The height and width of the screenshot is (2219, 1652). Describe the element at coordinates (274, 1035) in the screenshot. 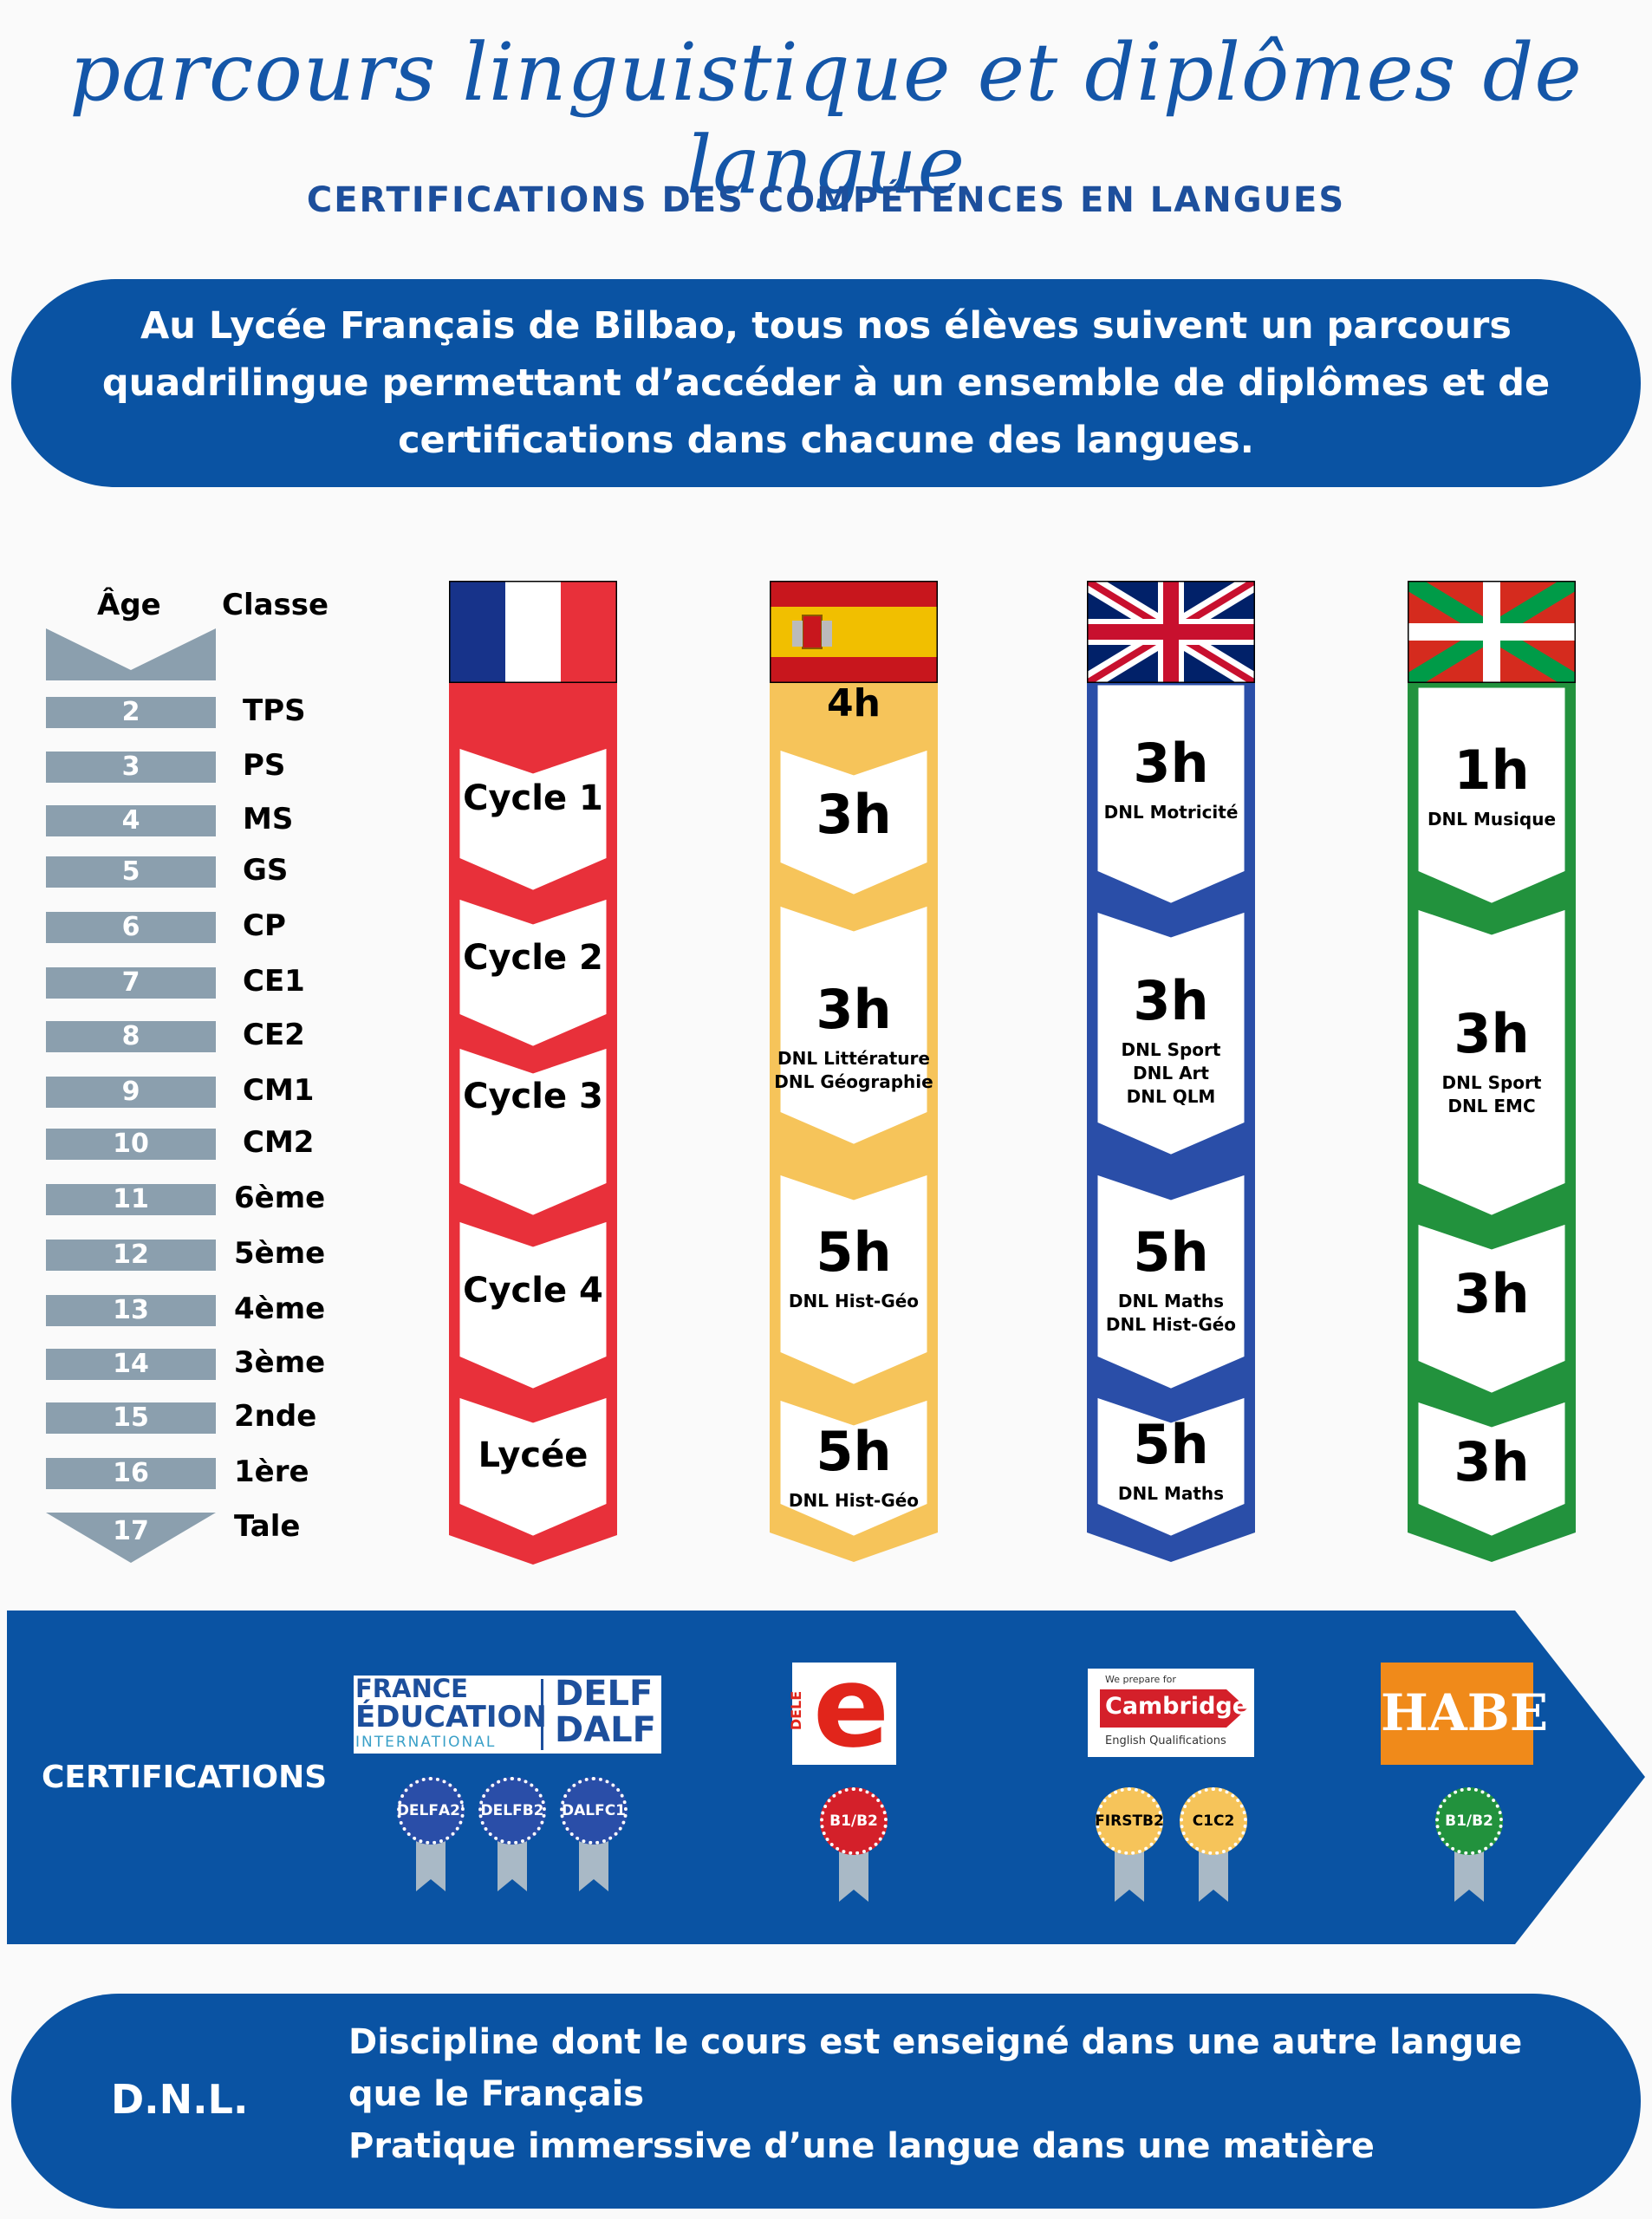

I see `class-cell: CE2` at that location.